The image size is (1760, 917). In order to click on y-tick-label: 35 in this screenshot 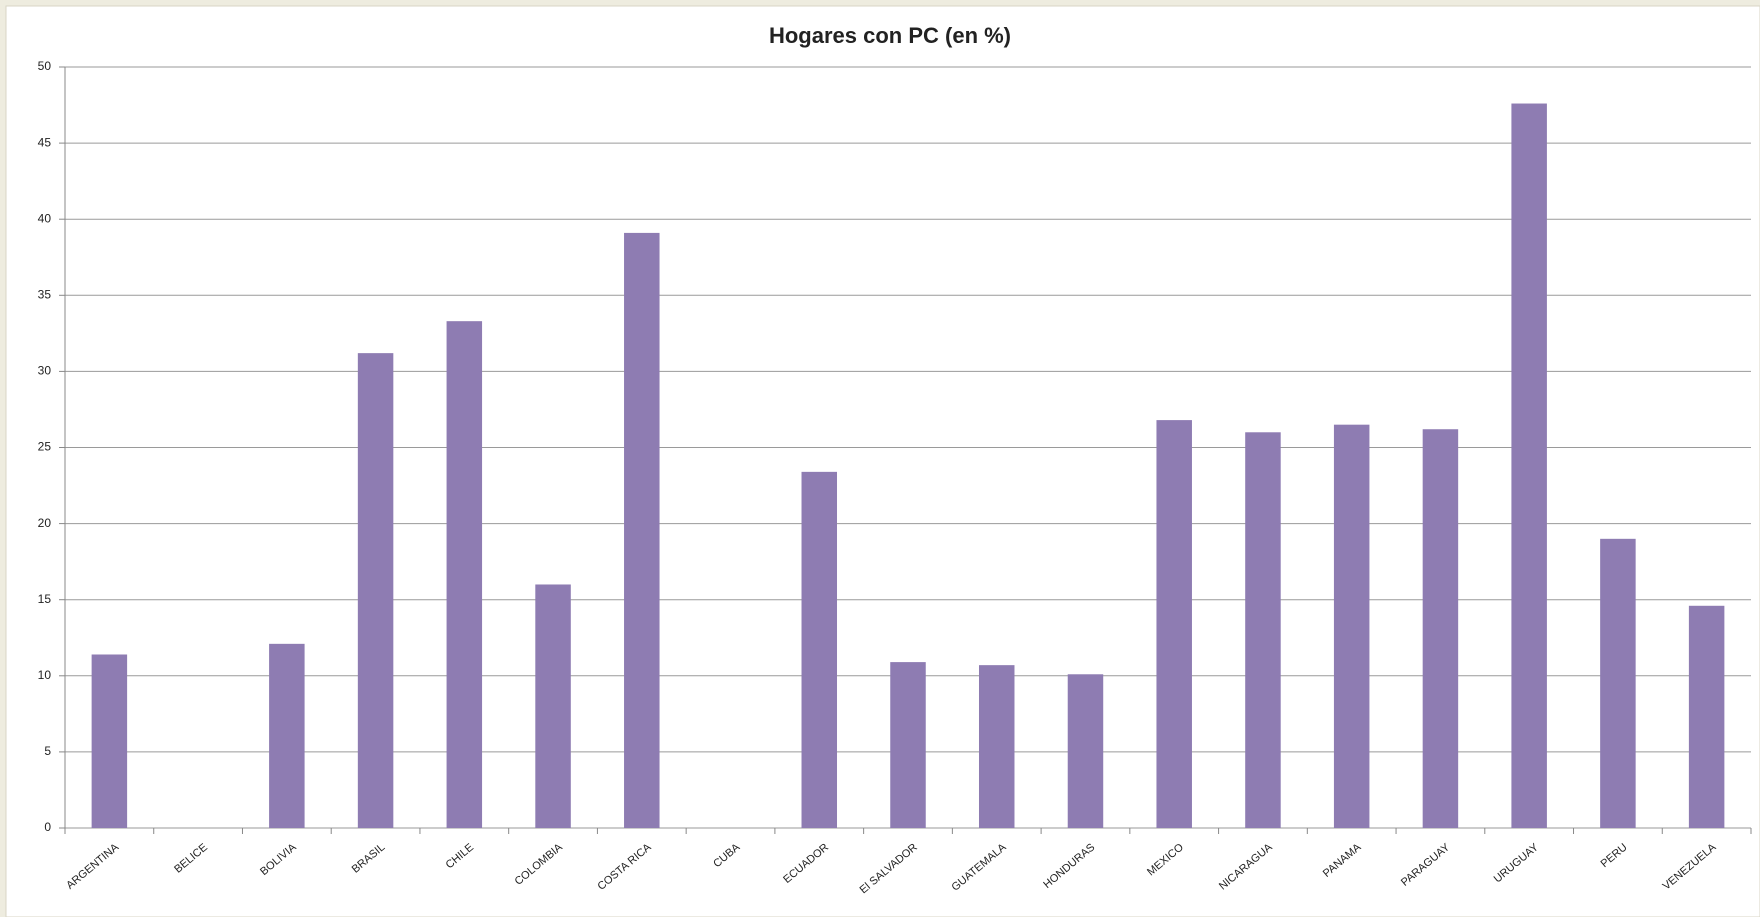, I will do `click(45, 294)`.